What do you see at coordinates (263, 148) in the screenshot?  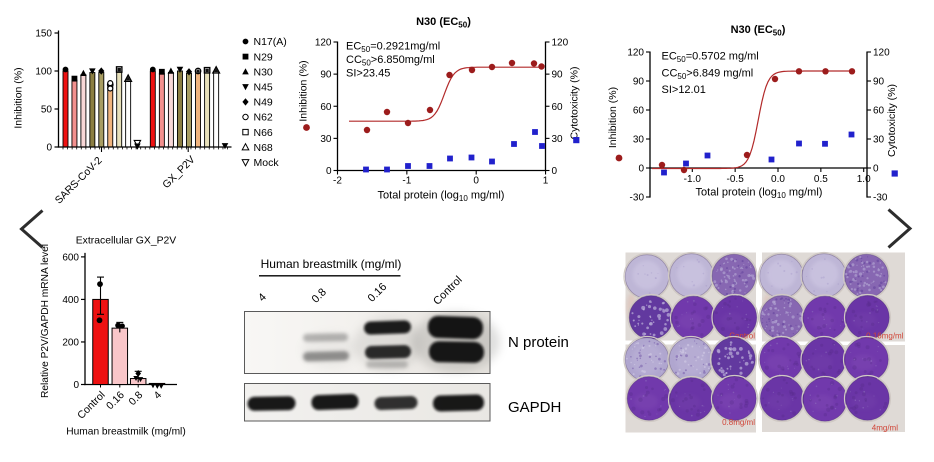 I see `svg-text: N68` at bounding box center [263, 148].